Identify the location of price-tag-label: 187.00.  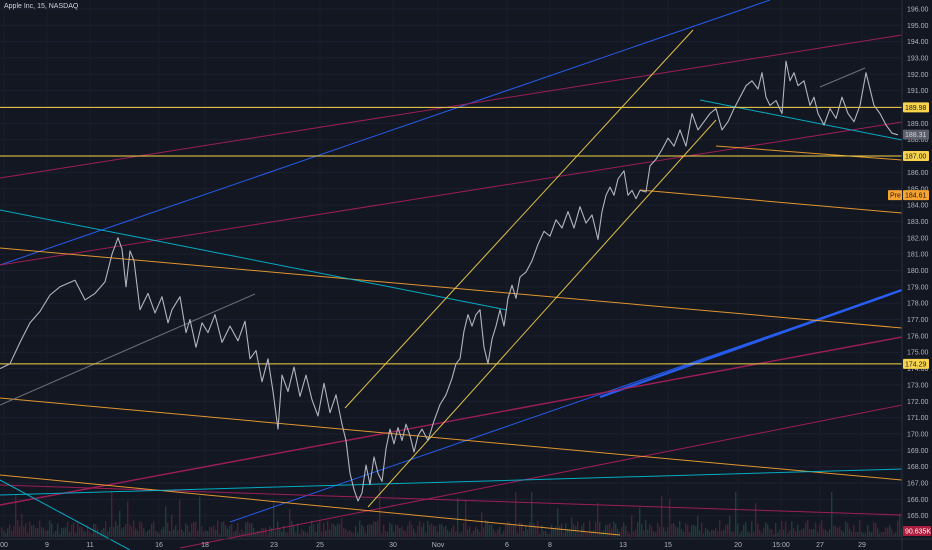
(916, 157).